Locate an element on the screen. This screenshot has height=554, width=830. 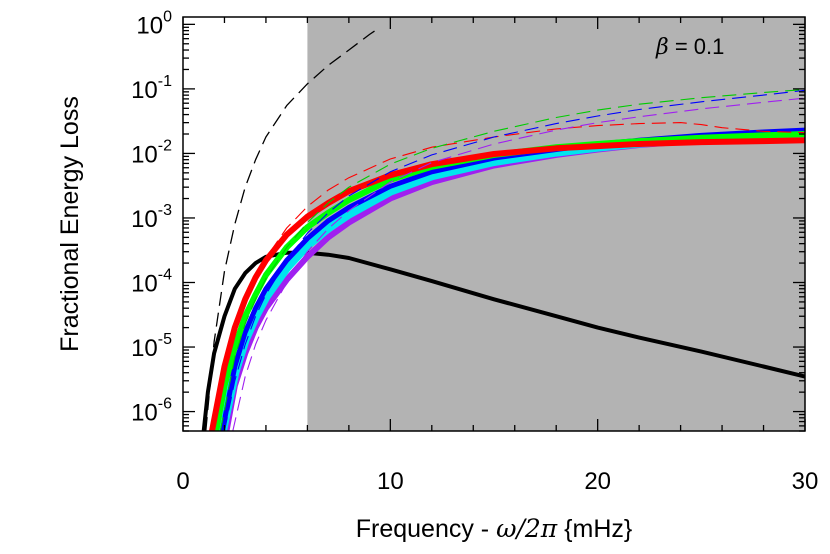
x-tick-label: 30 is located at coordinates (805, 481).